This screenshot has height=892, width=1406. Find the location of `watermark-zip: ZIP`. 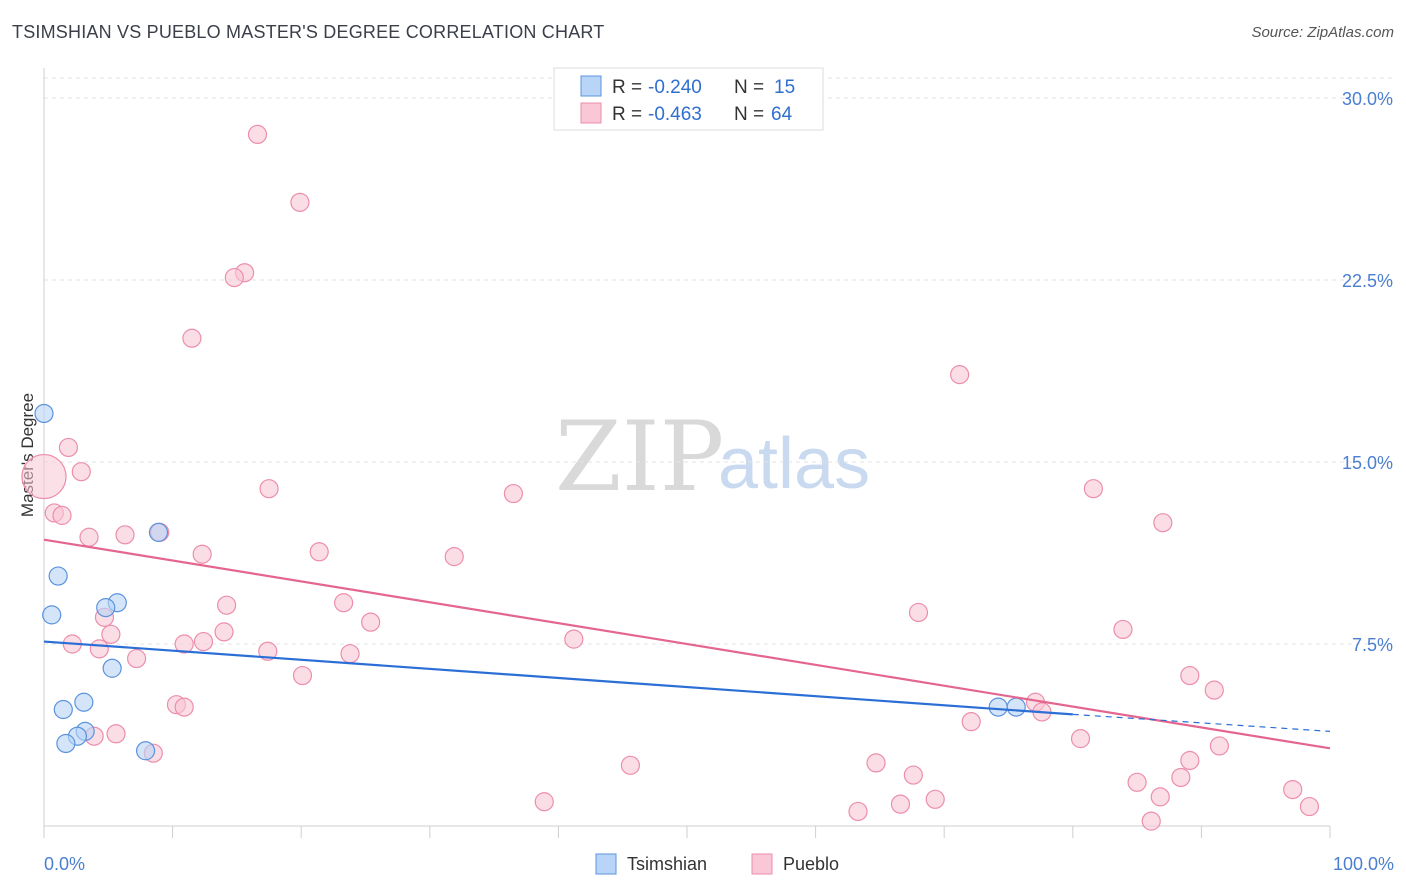

watermark-zip: ZIP is located at coordinates (639, 457).